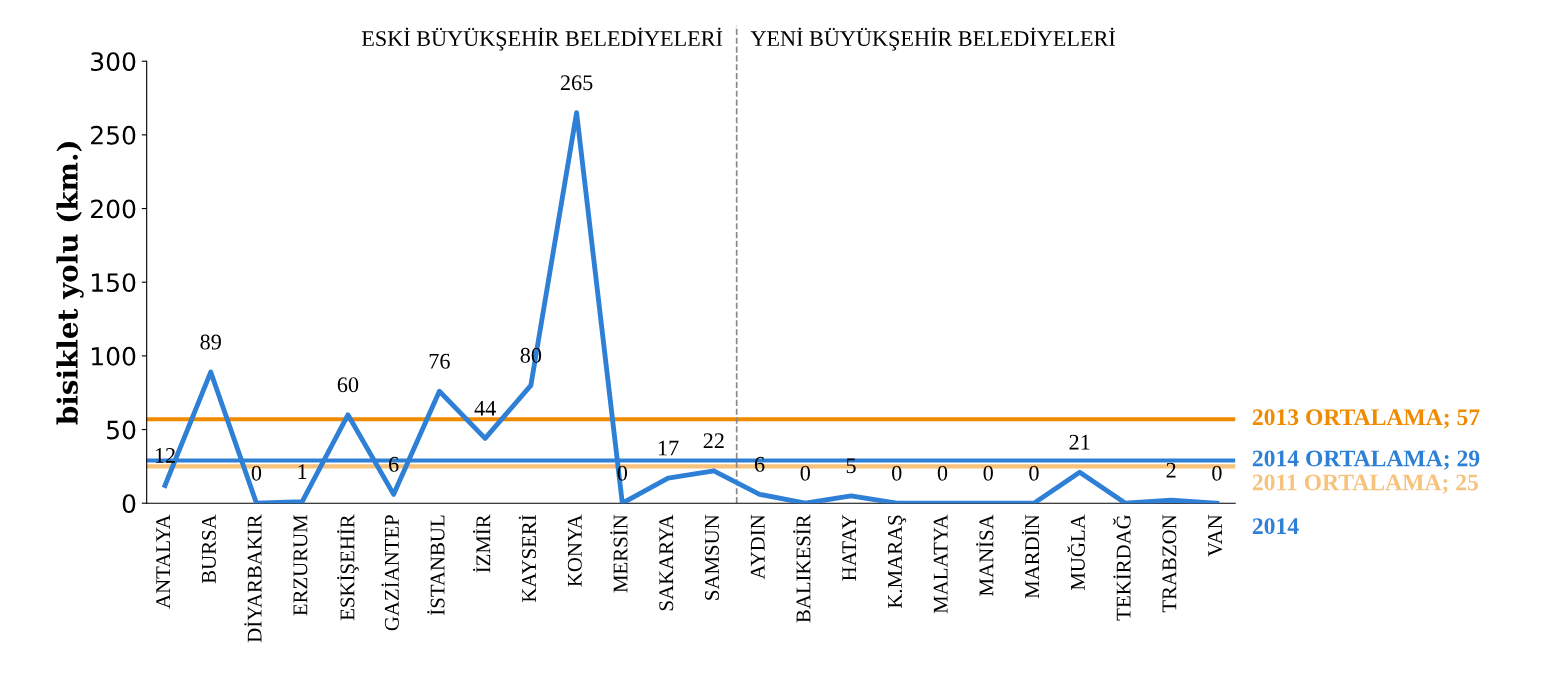 The width and height of the screenshot is (1544, 680). What do you see at coordinates (113, 62) in the screenshot?
I see `y-tick-label: 300` at bounding box center [113, 62].